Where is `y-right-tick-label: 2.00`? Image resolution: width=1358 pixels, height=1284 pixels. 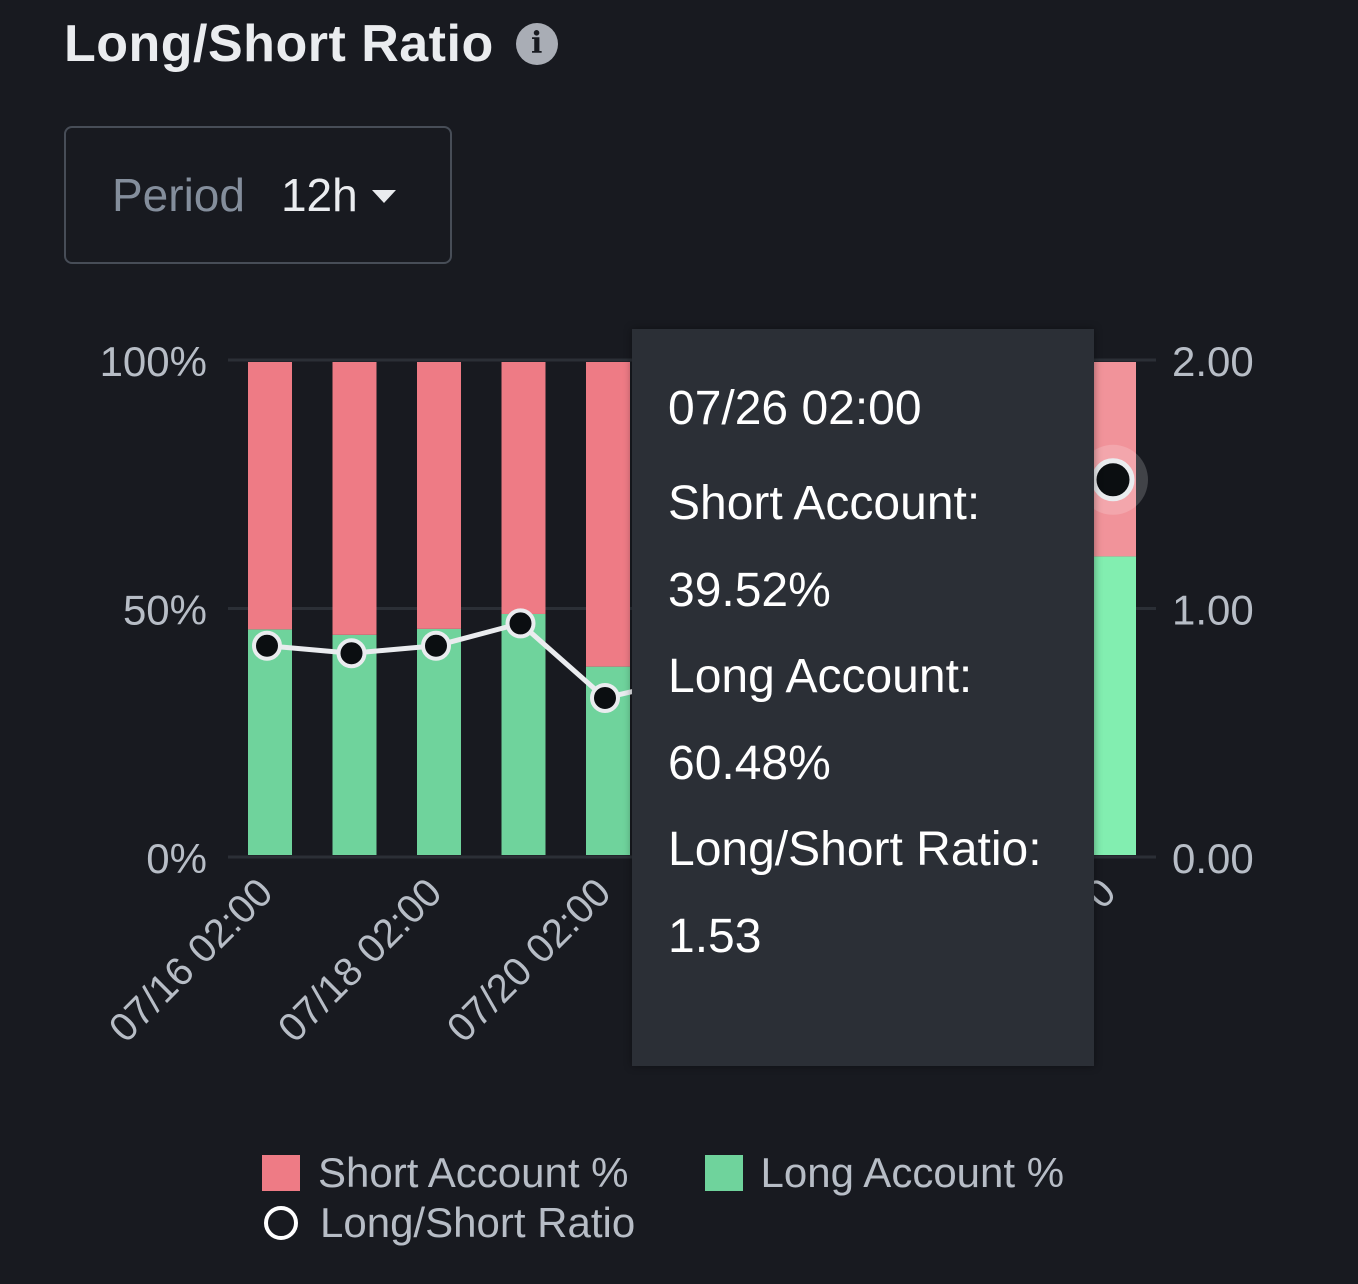 y-right-tick-label: 2.00 is located at coordinates (1213, 361).